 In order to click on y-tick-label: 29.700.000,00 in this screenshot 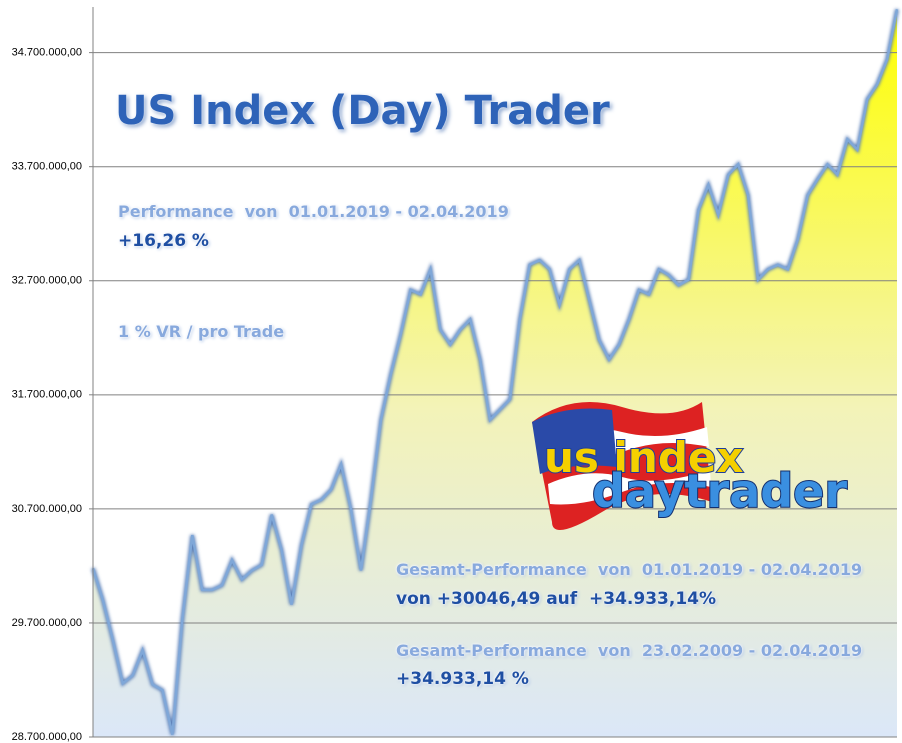, I will do `click(47, 623)`.